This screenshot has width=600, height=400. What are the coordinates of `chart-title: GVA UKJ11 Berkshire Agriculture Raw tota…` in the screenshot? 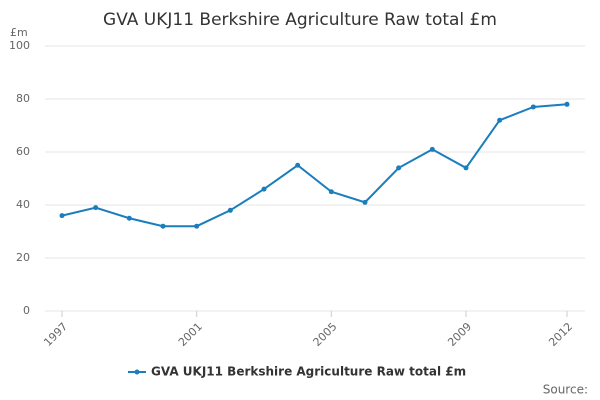 It's located at (300, 20).